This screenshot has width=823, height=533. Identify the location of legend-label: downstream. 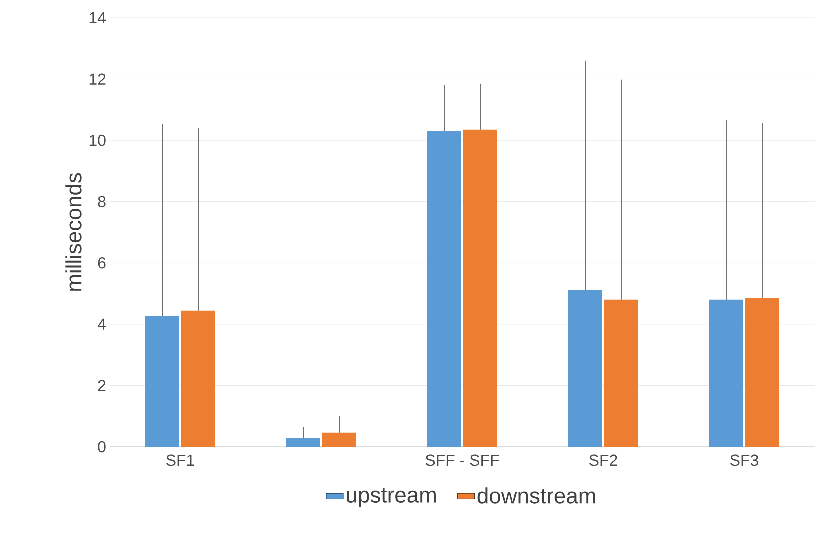
(537, 496).